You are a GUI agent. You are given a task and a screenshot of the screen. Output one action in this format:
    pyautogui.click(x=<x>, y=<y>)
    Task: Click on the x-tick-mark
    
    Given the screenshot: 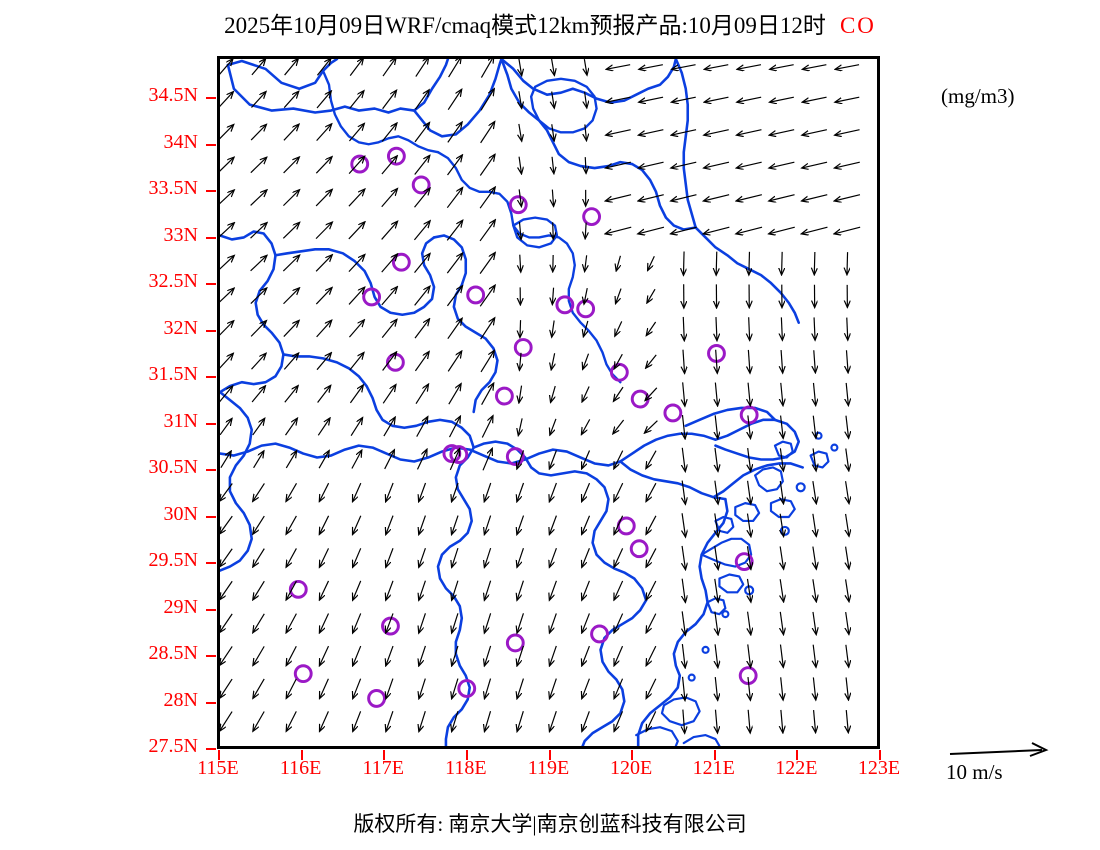 What is the action you would take?
    pyautogui.click(x=466, y=755)
    